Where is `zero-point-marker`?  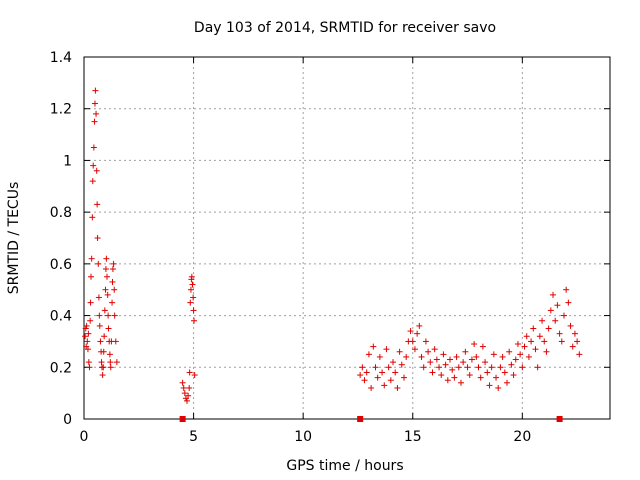
zero-point-marker is located at coordinates (182, 419).